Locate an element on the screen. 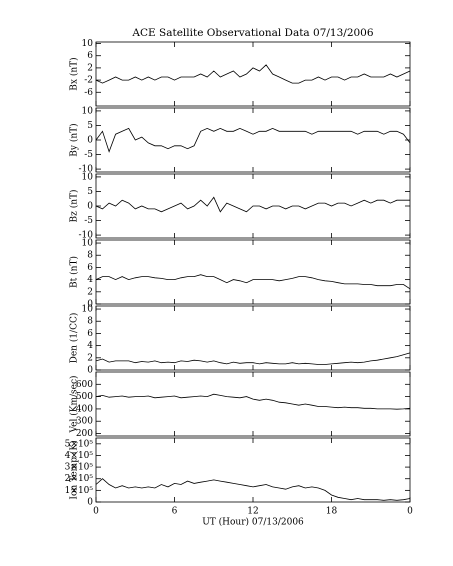 This screenshot has width=453, height=566. y-axis-label: Ion Temp (K) is located at coordinates (74, 469).